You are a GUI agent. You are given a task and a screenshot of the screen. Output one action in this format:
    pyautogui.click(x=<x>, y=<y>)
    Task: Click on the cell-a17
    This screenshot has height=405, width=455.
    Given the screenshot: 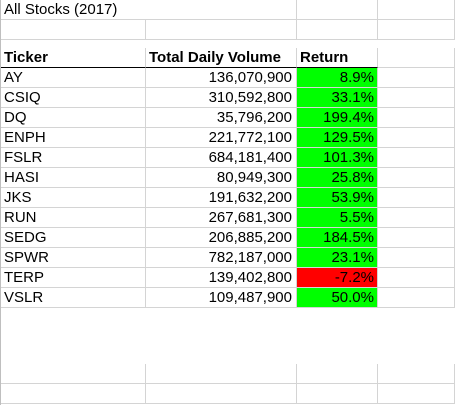 What is the action you would take?
    pyautogui.click(x=73, y=394)
    